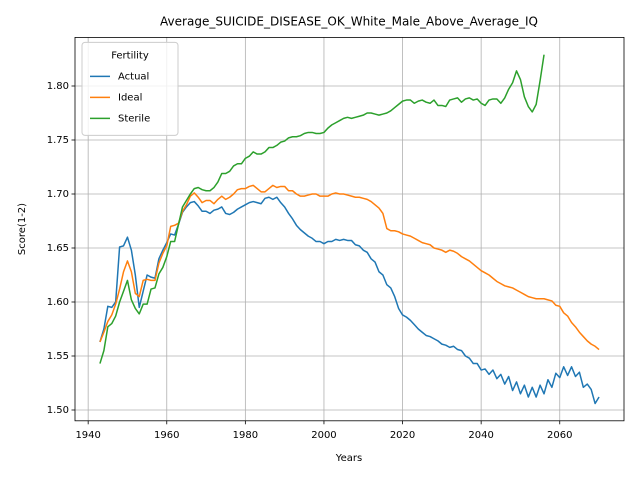 This screenshot has width=640, height=480. What do you see at coordinates (348, 458) in the screenshot?
I see `x-axis-label: Years` at bounding box center [348, 458].